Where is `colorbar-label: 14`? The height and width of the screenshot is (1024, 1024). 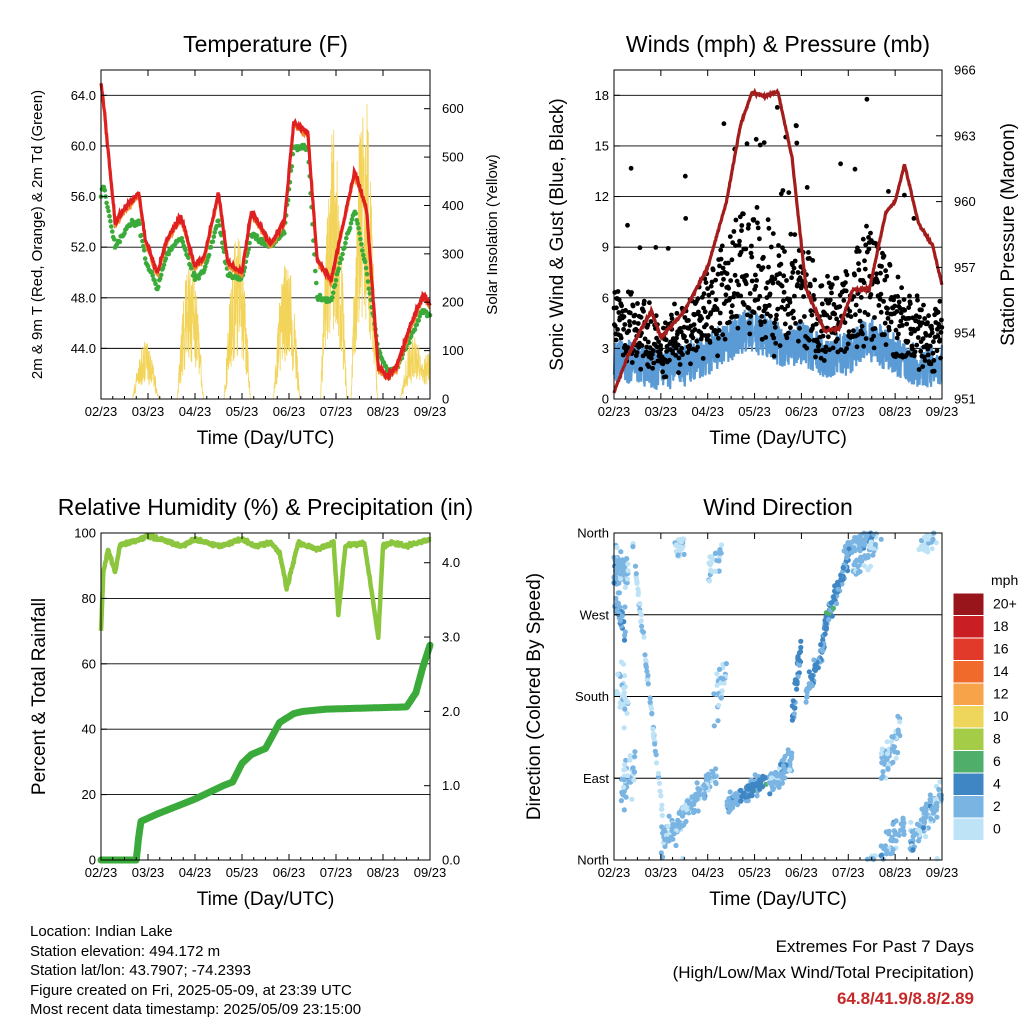
colorbar-label: 14 is located at coordinates (1001, 671).